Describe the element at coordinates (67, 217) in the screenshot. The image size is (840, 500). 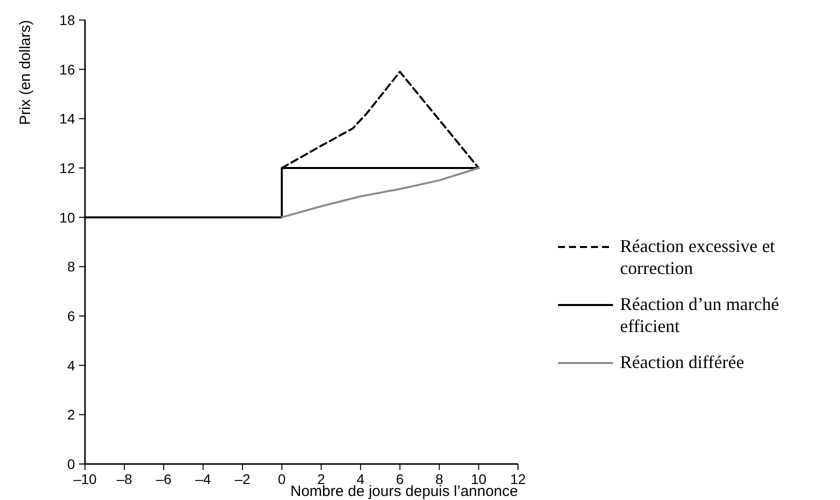
I see `y-tick-label: 10` at that location.